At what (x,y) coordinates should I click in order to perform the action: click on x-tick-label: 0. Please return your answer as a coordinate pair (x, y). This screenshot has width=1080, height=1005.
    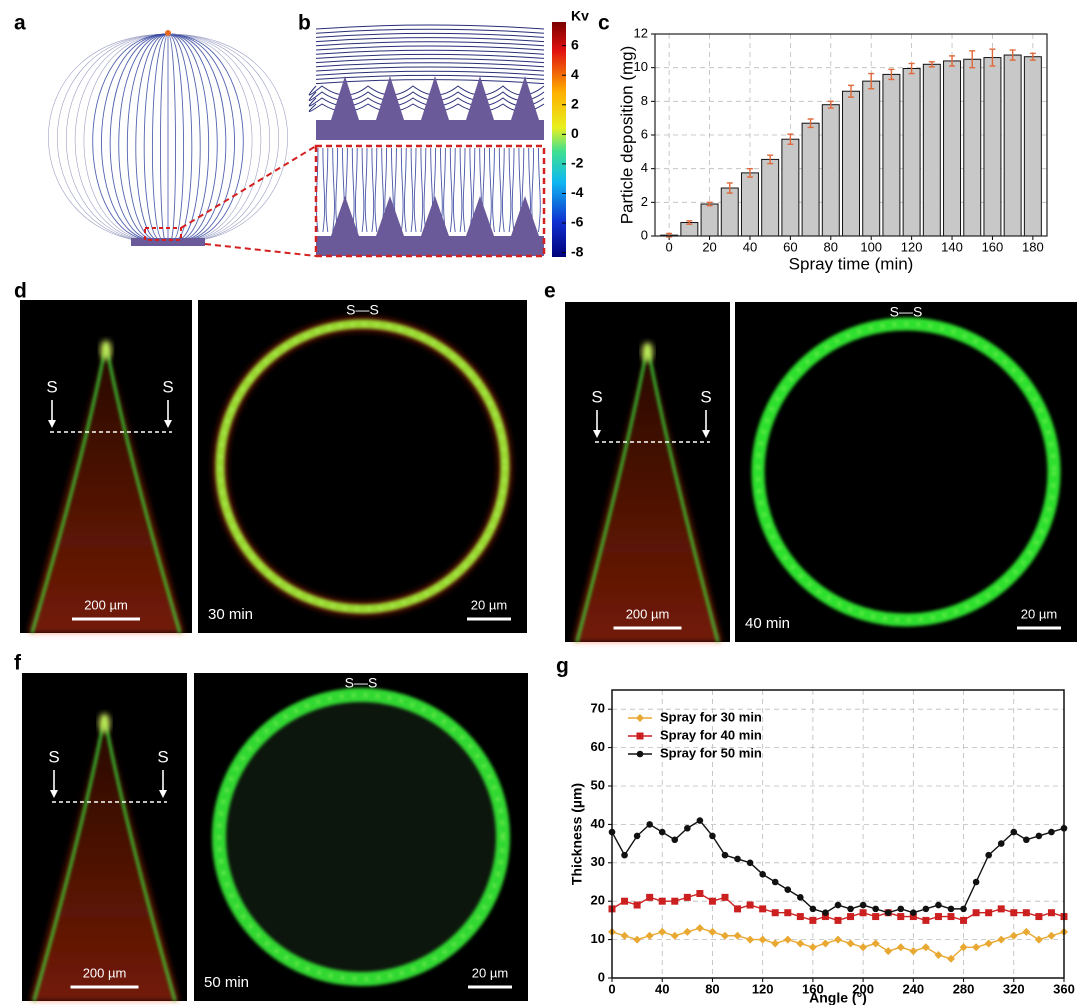
    Looking at the image, I should click on (669, 246).